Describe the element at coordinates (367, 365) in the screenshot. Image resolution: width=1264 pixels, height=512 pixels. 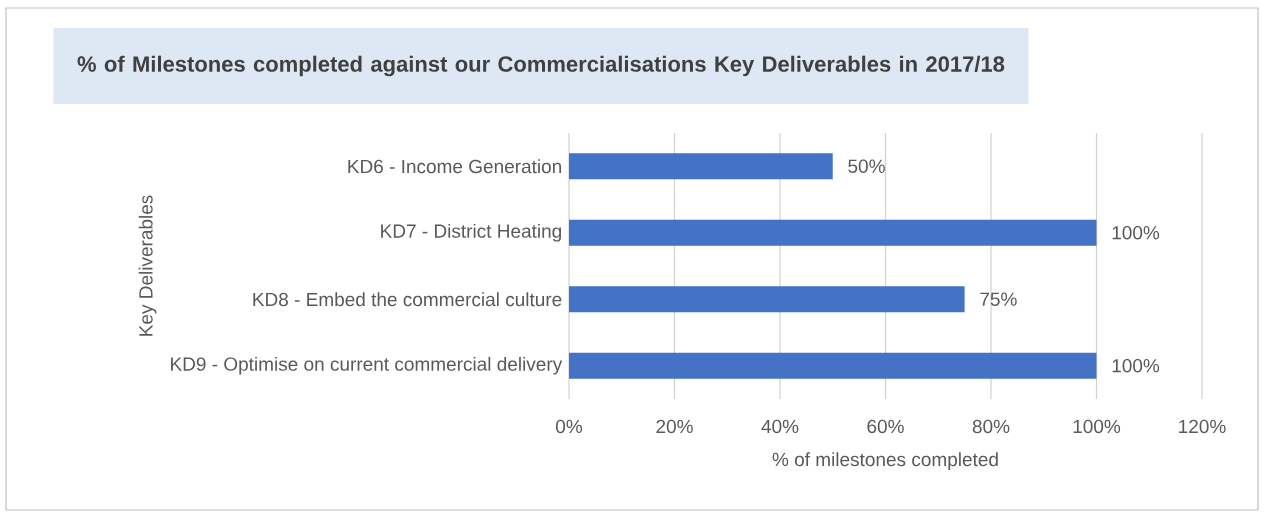
I see `y-tick-label: KD9 - Optimise on current commercial delivery` at that location.